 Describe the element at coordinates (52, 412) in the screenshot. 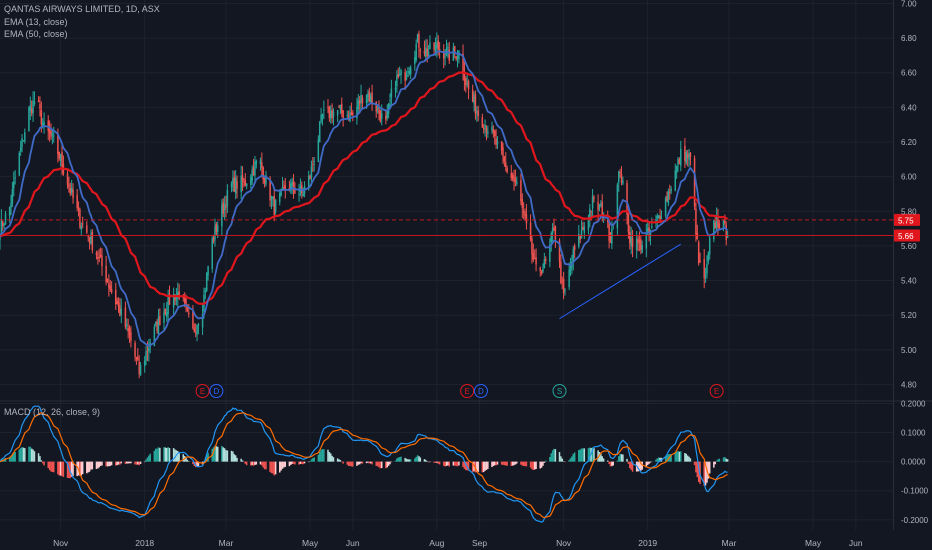

I see `macd-legend: MACD (12, 26, close, 9)` at that location.